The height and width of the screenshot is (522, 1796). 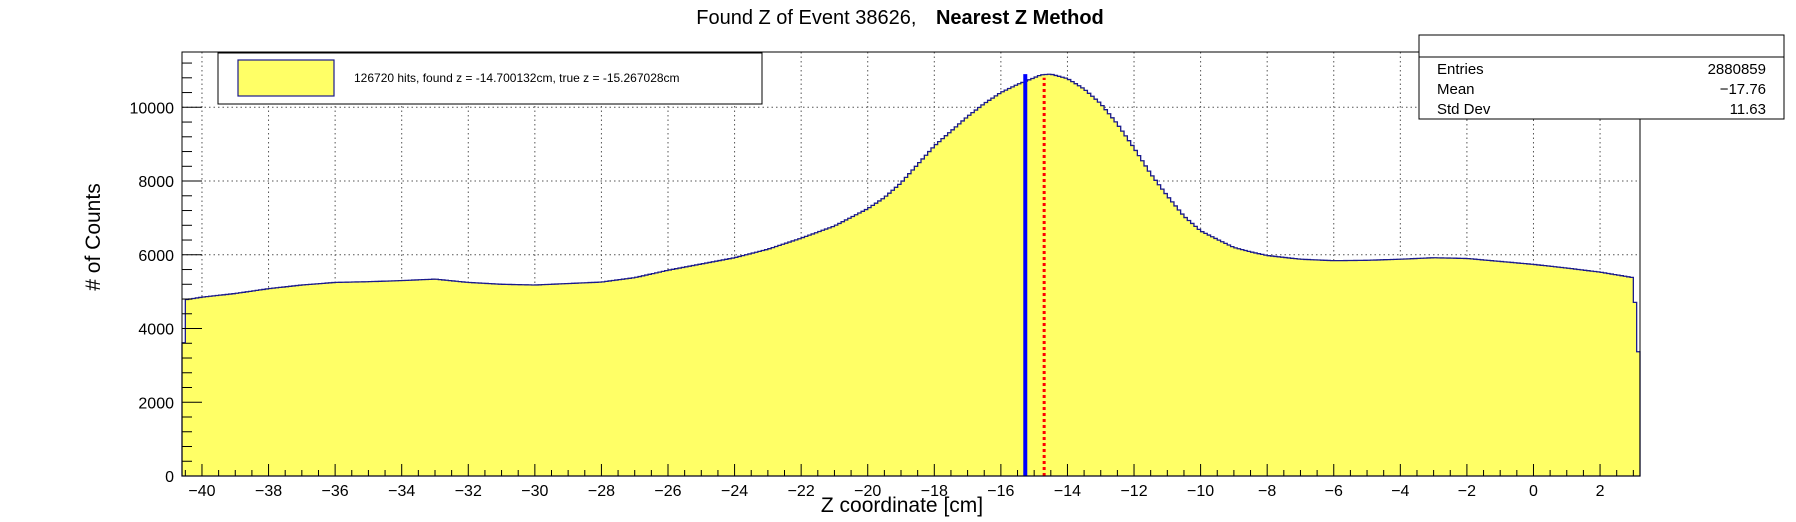 What do you see at coordinates (156, 256) in the screenshot?
I see `y-tick-label: 6000` at bounding box center [156, 256].